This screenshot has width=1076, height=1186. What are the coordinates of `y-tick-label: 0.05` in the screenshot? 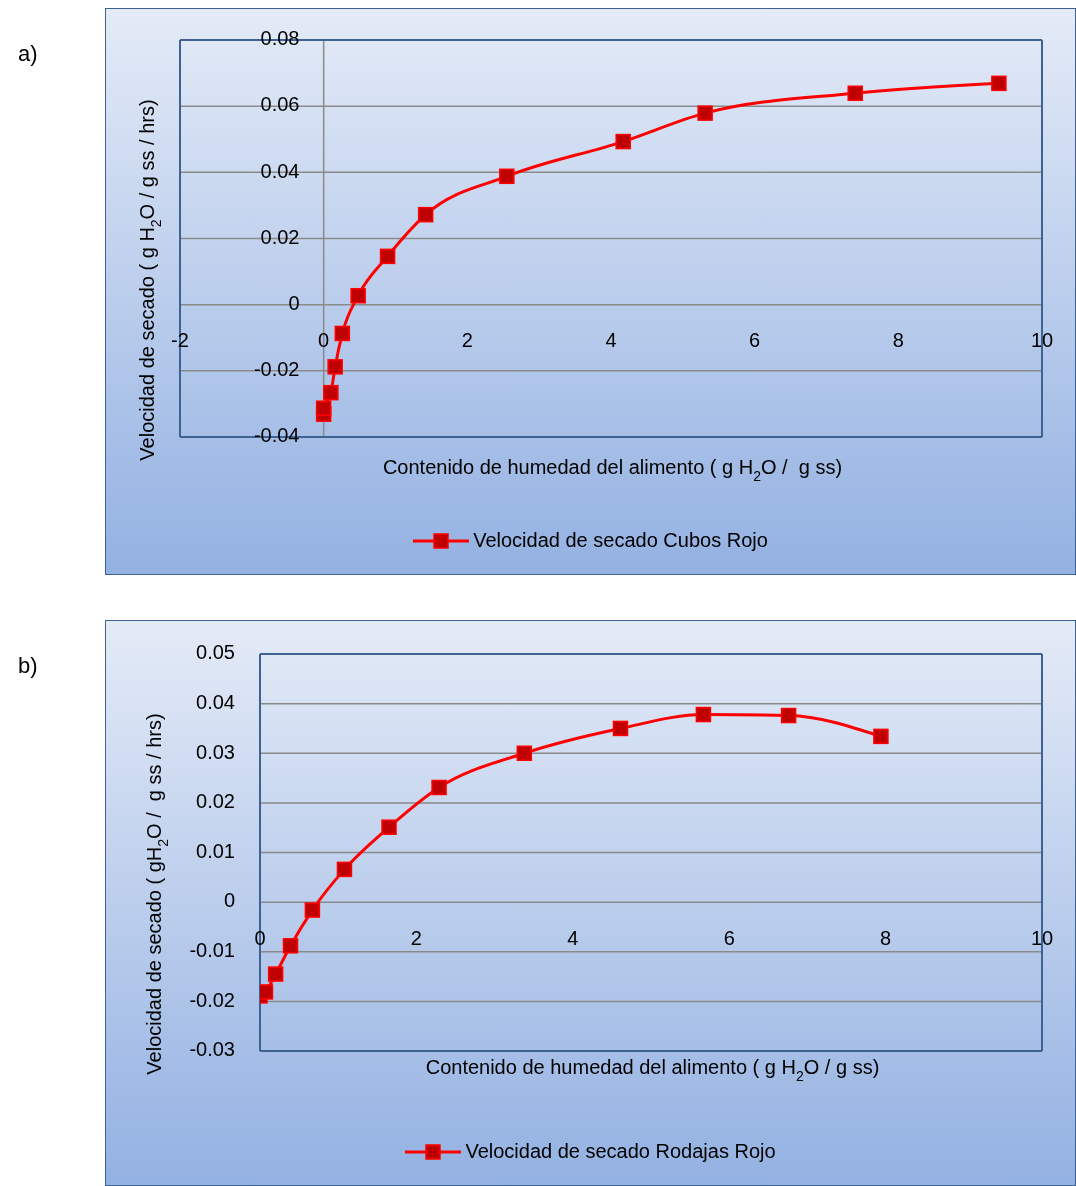 It's located at (215, 652).